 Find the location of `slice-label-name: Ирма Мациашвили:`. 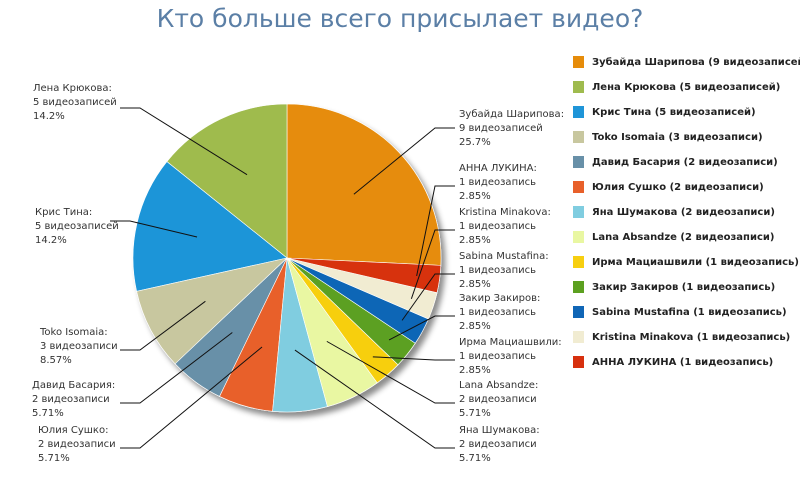

slice-label-name: Ирма Мациашвили: is located at coordinates (510, 342).